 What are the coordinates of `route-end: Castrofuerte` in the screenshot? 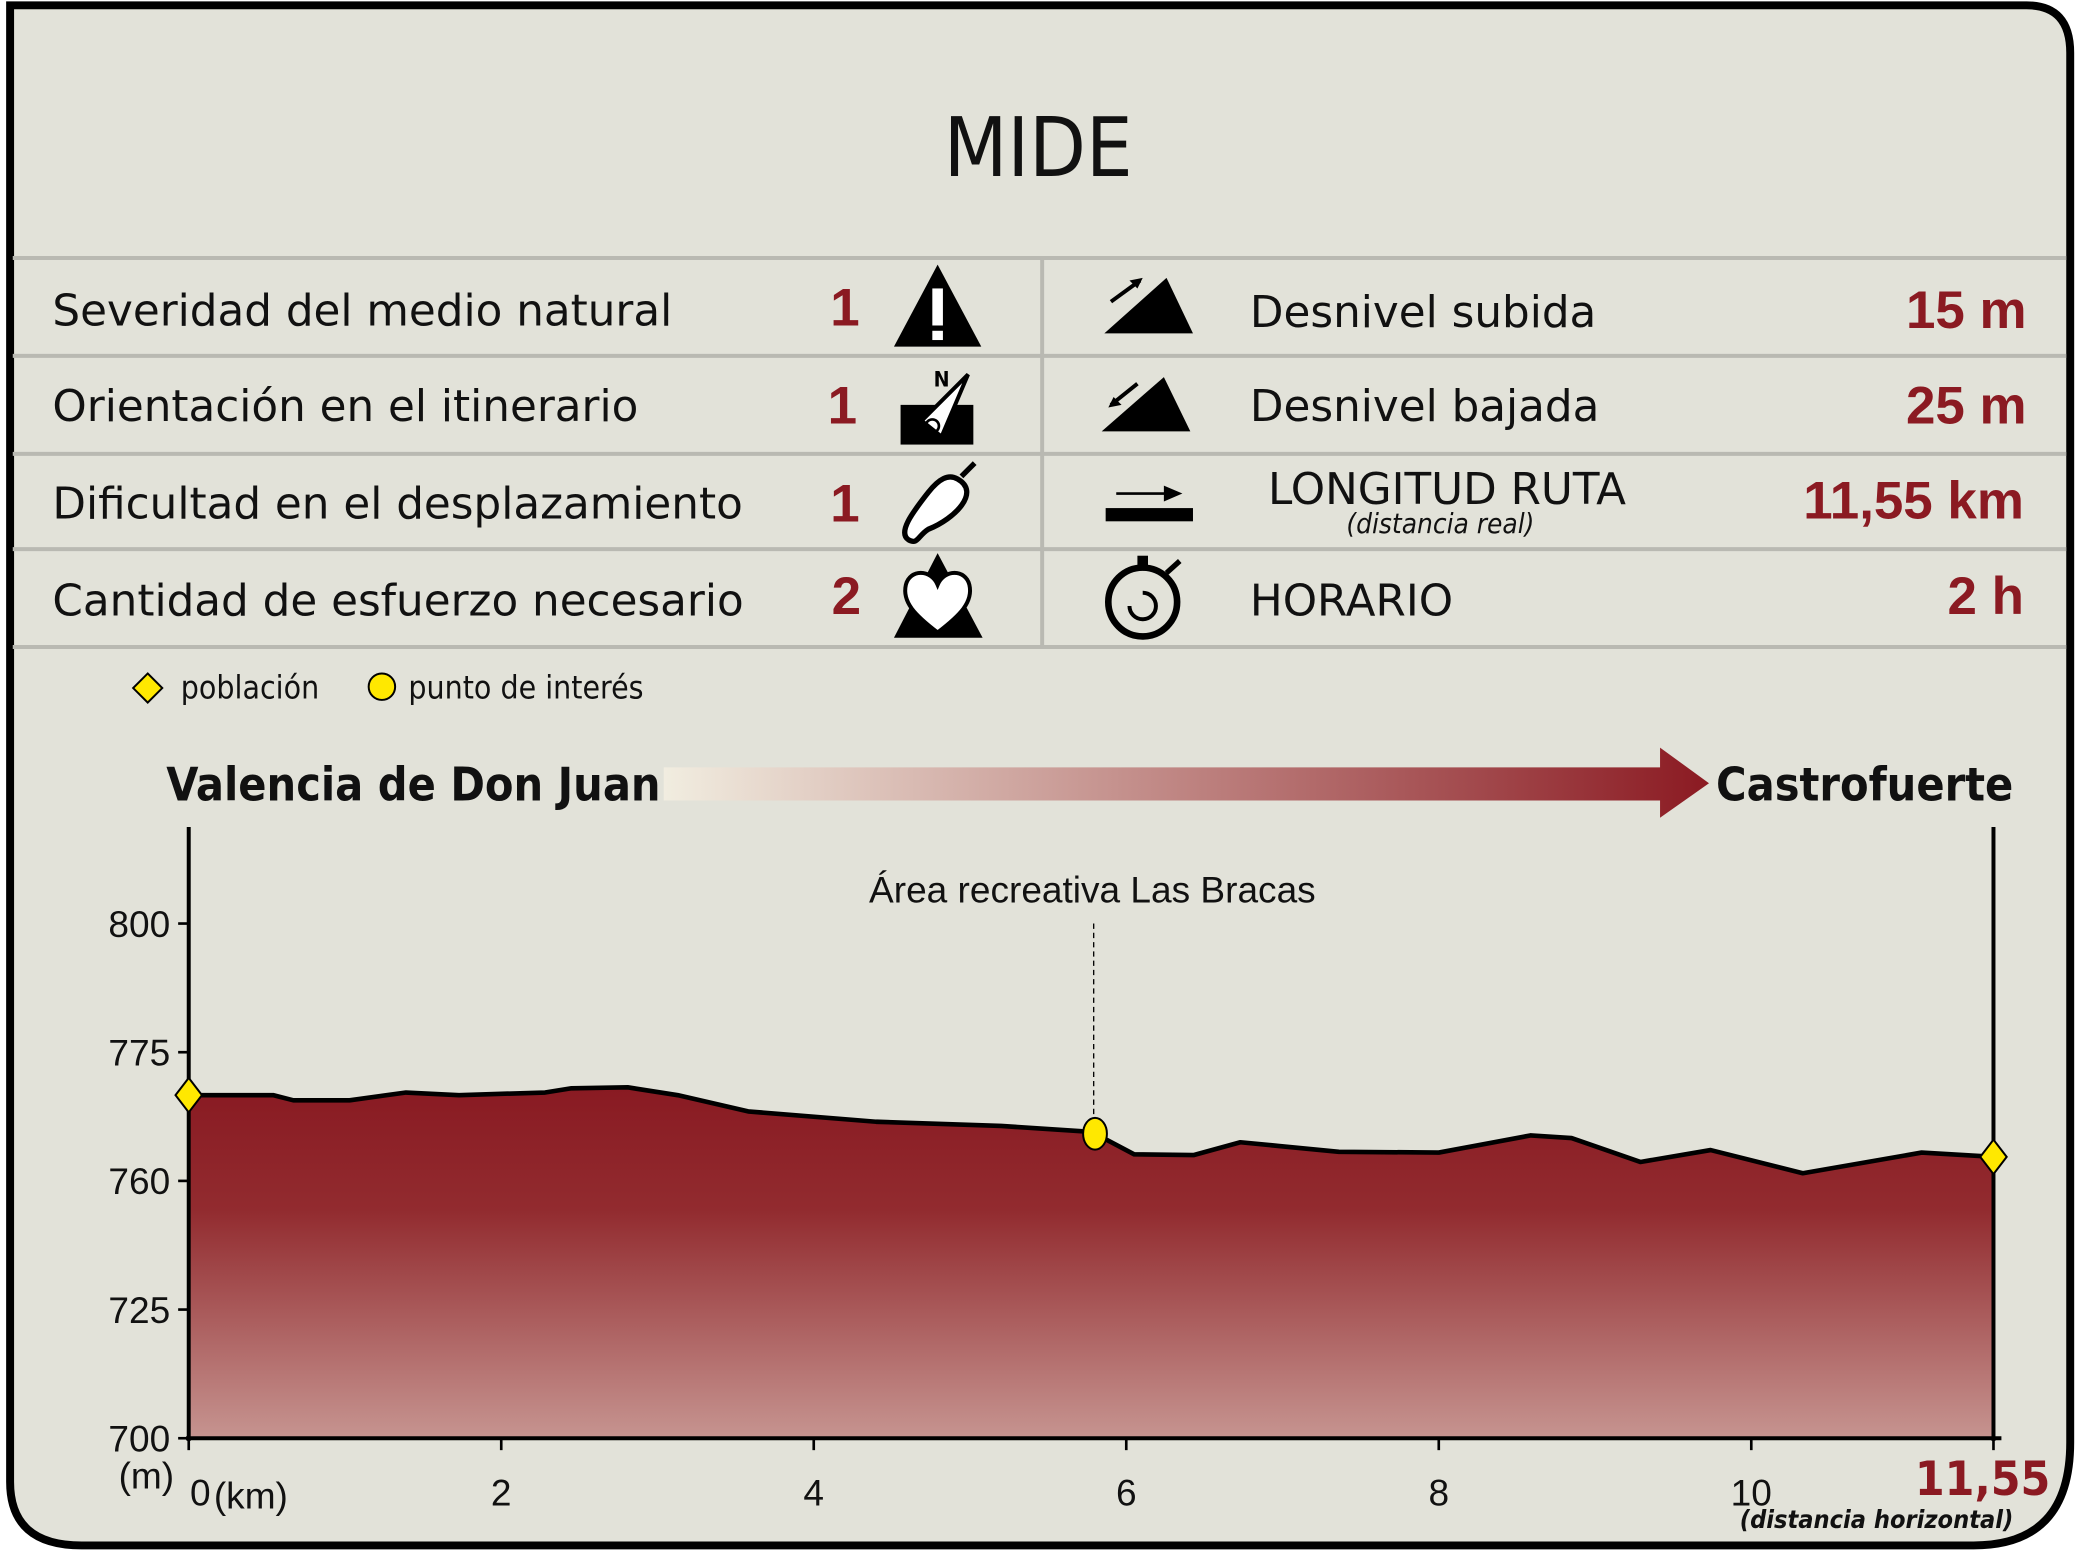 It's located at (1864, 784).